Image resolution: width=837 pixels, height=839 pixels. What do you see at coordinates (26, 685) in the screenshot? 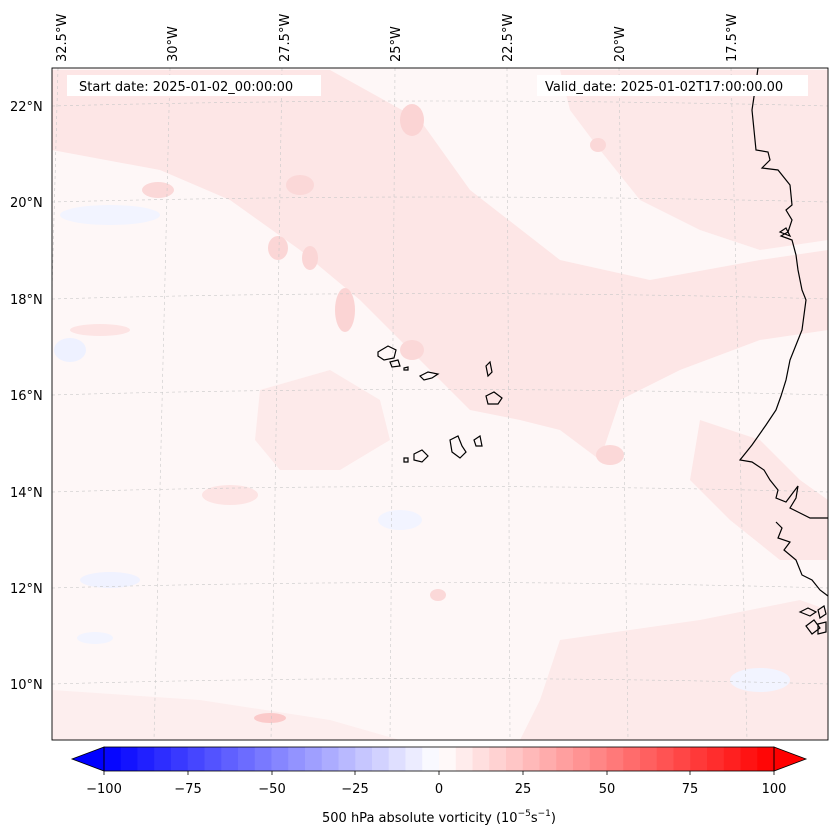
I see `lat-label-10n: 10°N` at bounding box center [26, 685].